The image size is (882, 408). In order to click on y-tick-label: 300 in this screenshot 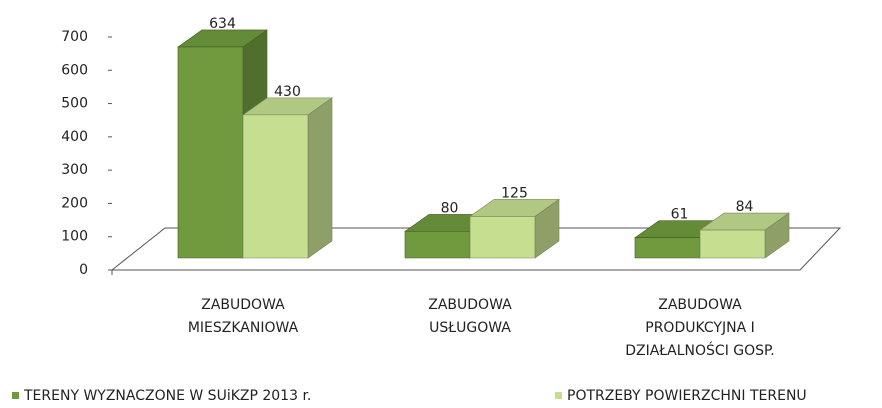, I will do `click(74, 170)`.